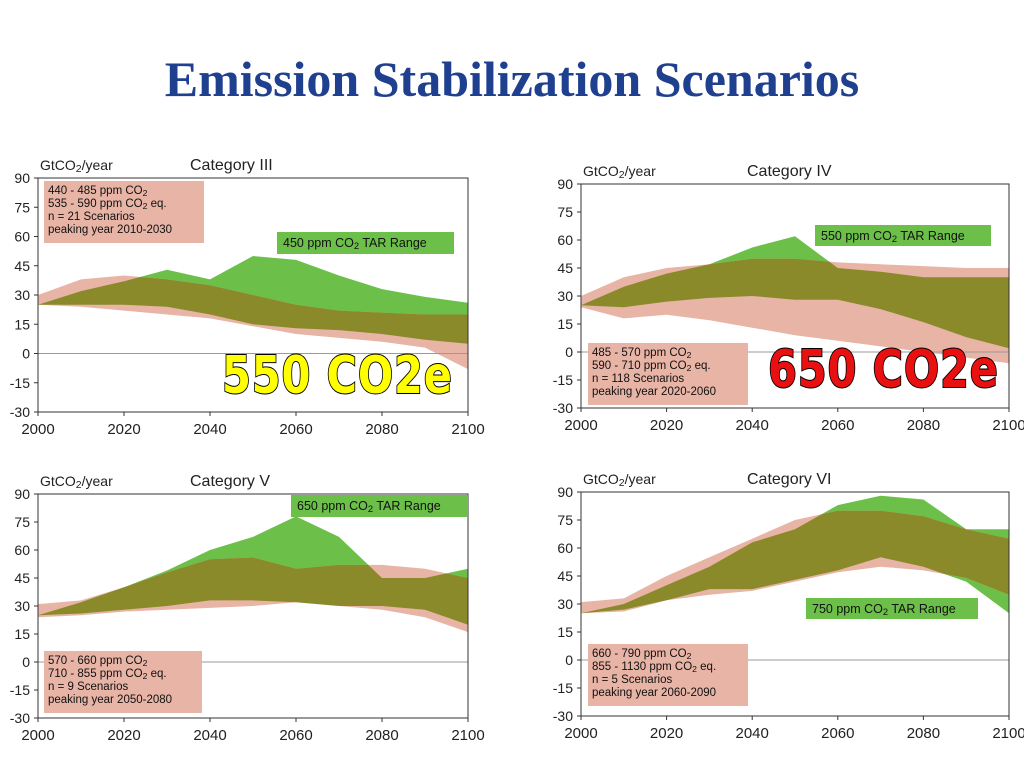 The width and height of the screenshot is (1024, 768). I want to click on scenario-info-line: 570 - 660 ppm CO2​, so click(98, 661).